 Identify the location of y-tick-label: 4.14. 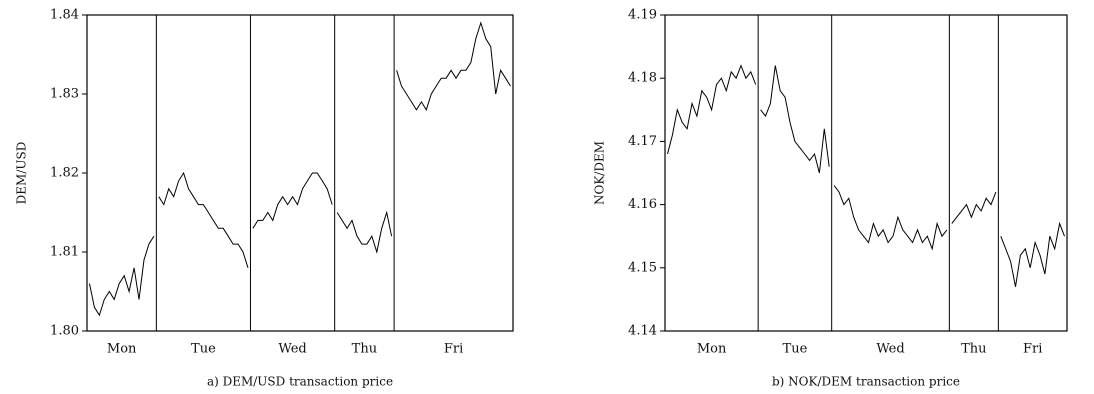
(642, 331).